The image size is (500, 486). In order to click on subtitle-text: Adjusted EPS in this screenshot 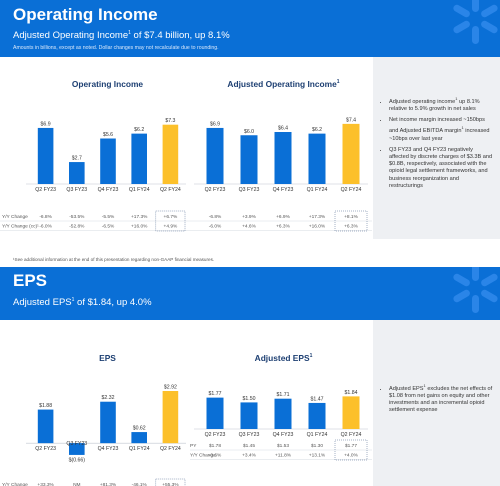, I will do `click(42, 303)`.